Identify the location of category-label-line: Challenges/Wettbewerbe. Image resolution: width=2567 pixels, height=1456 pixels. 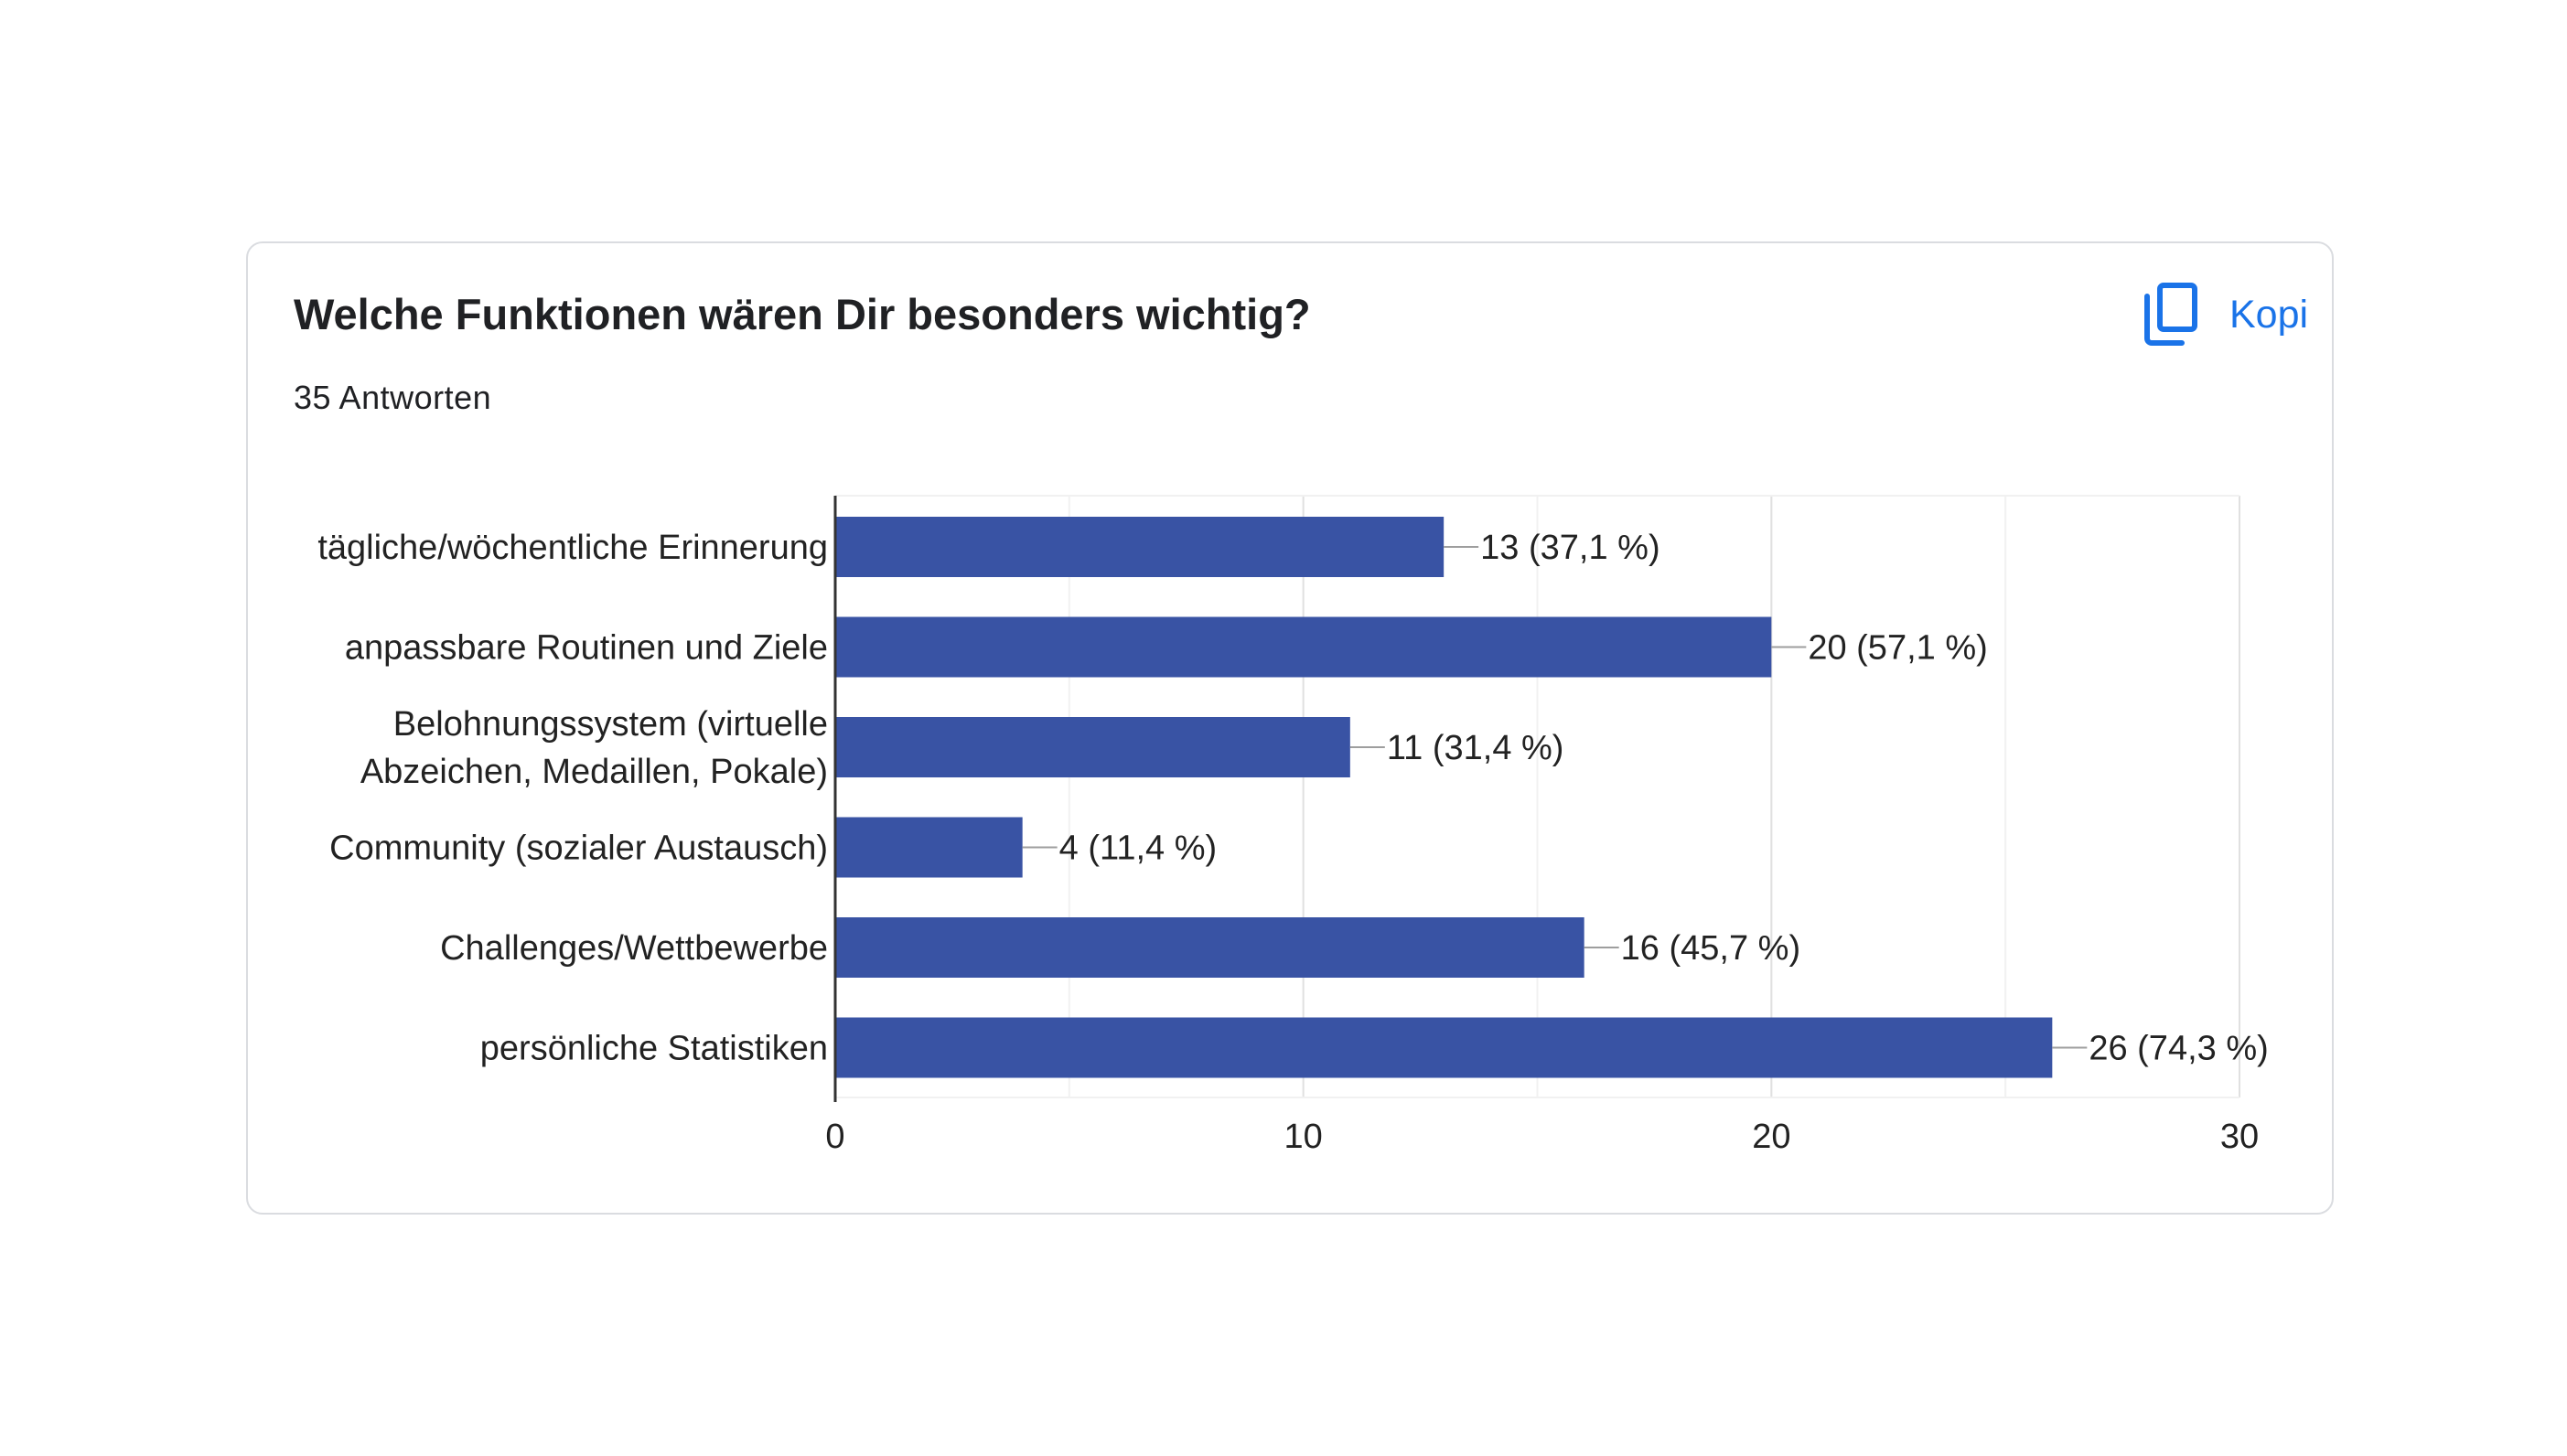
(634, 948).